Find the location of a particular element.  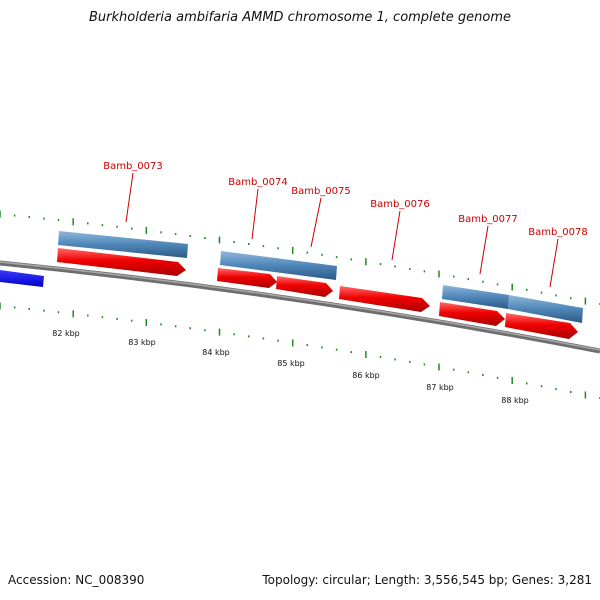

scale-label: 86 kbp is located at coordinates (366, 375).